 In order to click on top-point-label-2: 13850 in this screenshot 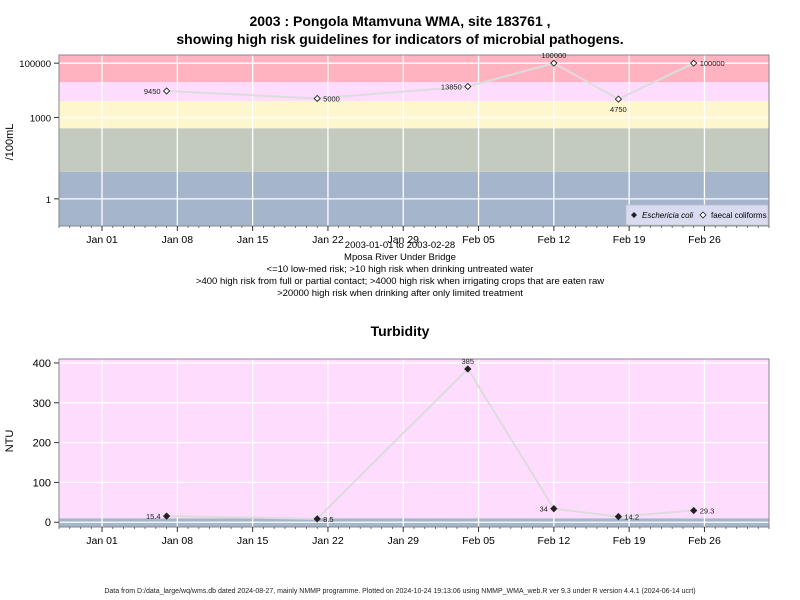, I will do `click(451, 86)`.